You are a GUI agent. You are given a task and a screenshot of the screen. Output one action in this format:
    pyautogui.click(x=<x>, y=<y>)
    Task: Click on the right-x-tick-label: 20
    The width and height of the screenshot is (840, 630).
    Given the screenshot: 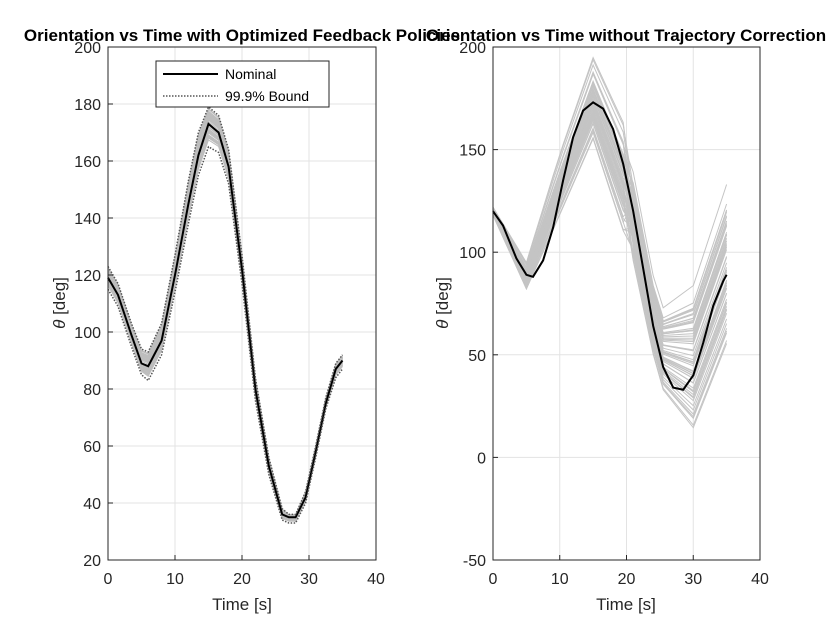 What is the action you would take?
    pyautogui.click(x=627, y=579)
    